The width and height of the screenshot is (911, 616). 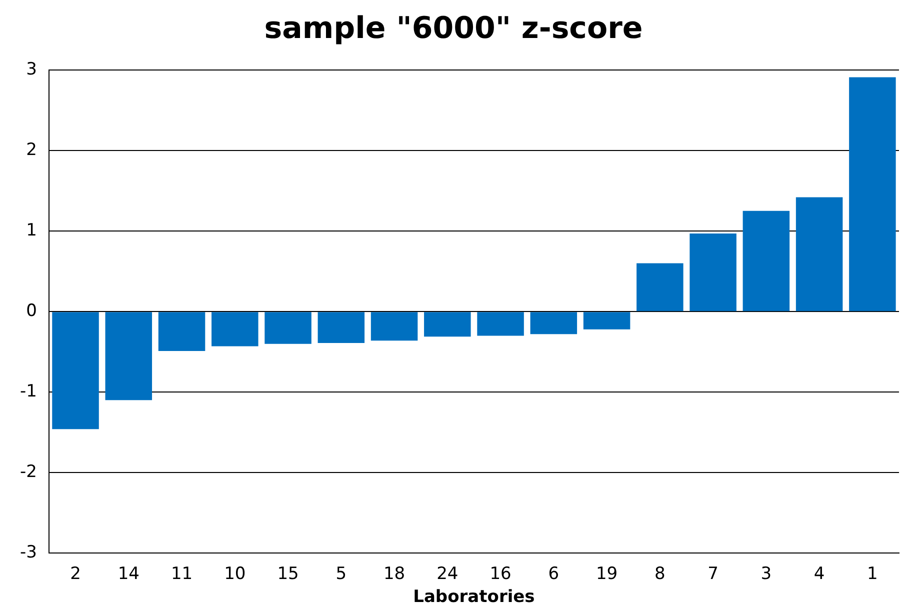 I want to click on chart-title: sample "6000" z-score, so click(x=453, y=28).